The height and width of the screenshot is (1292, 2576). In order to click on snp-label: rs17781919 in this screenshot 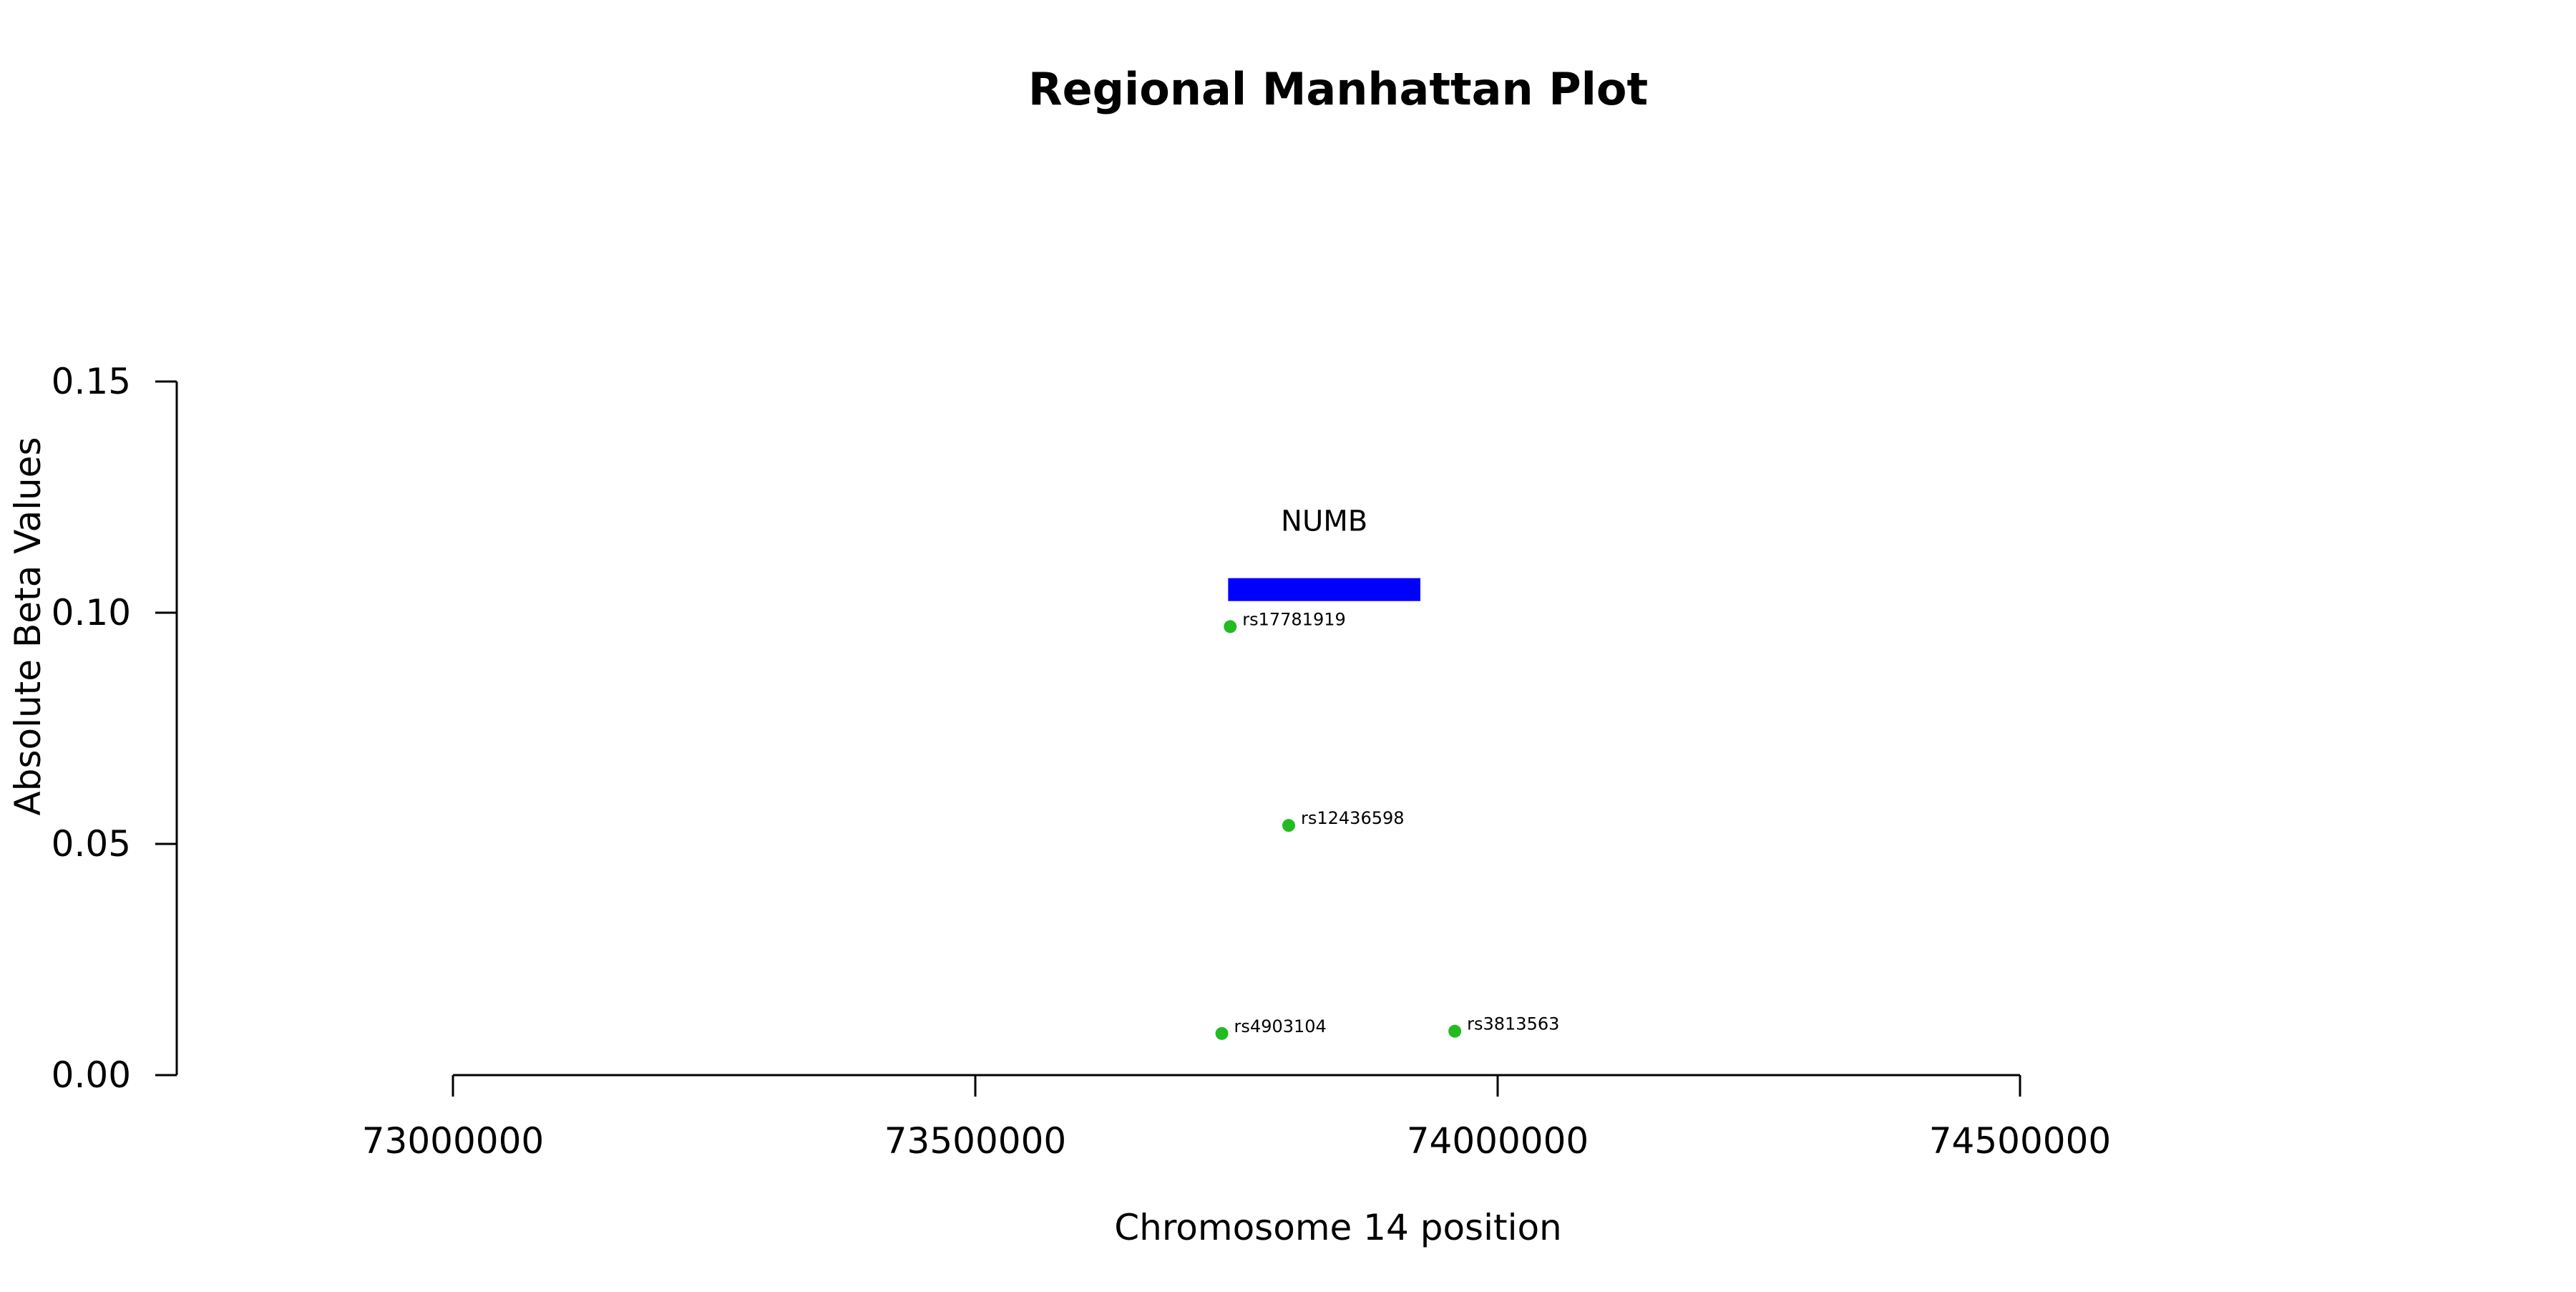, I will do `click(1294, 619)`.